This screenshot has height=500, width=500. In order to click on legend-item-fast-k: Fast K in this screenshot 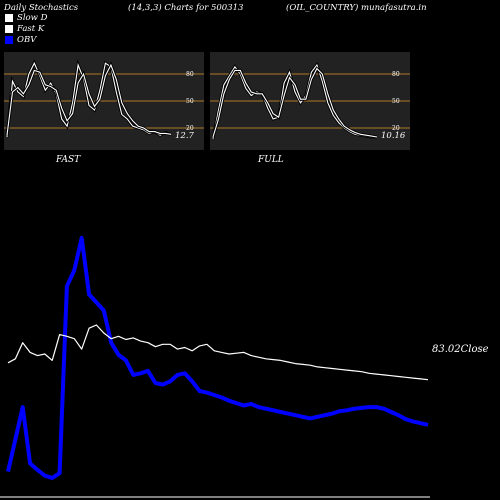, I will do `click(24, 29)`.